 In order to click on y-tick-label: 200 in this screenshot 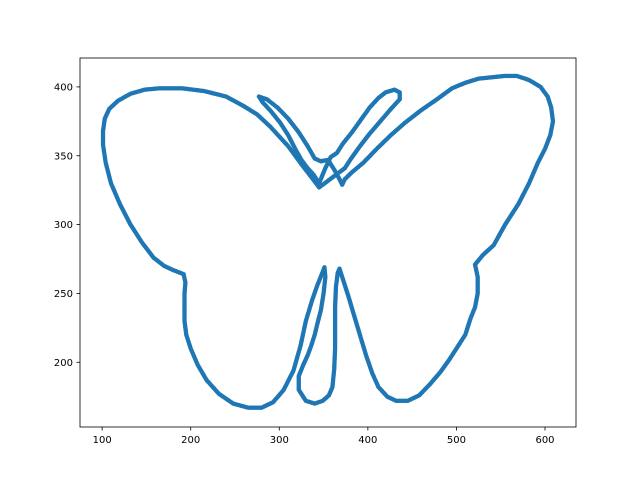, I will do `click(63, 363)`.